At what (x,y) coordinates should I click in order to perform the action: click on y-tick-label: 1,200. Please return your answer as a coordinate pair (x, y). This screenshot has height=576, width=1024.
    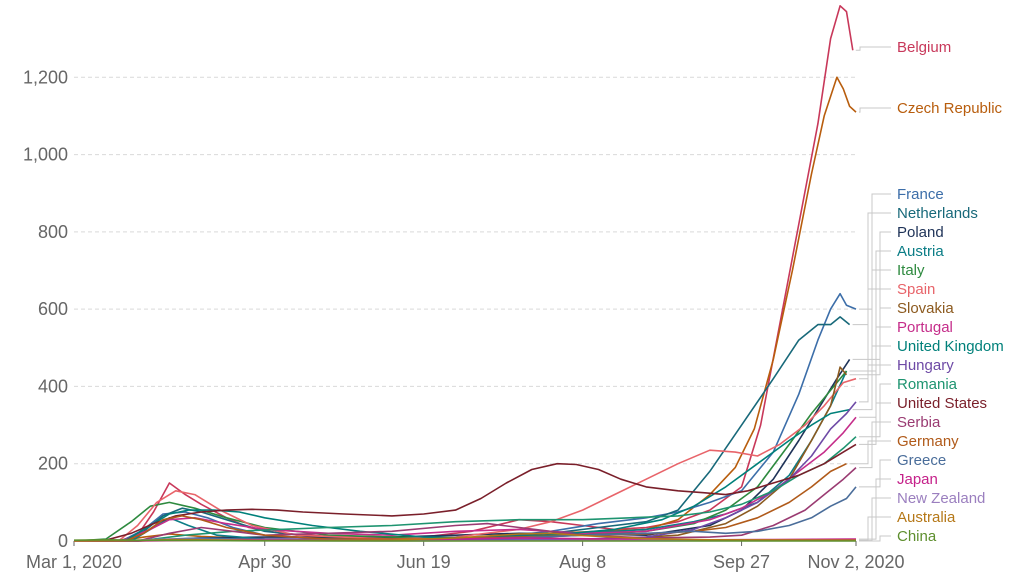
    Looking at the image, I should click on (45, 77).